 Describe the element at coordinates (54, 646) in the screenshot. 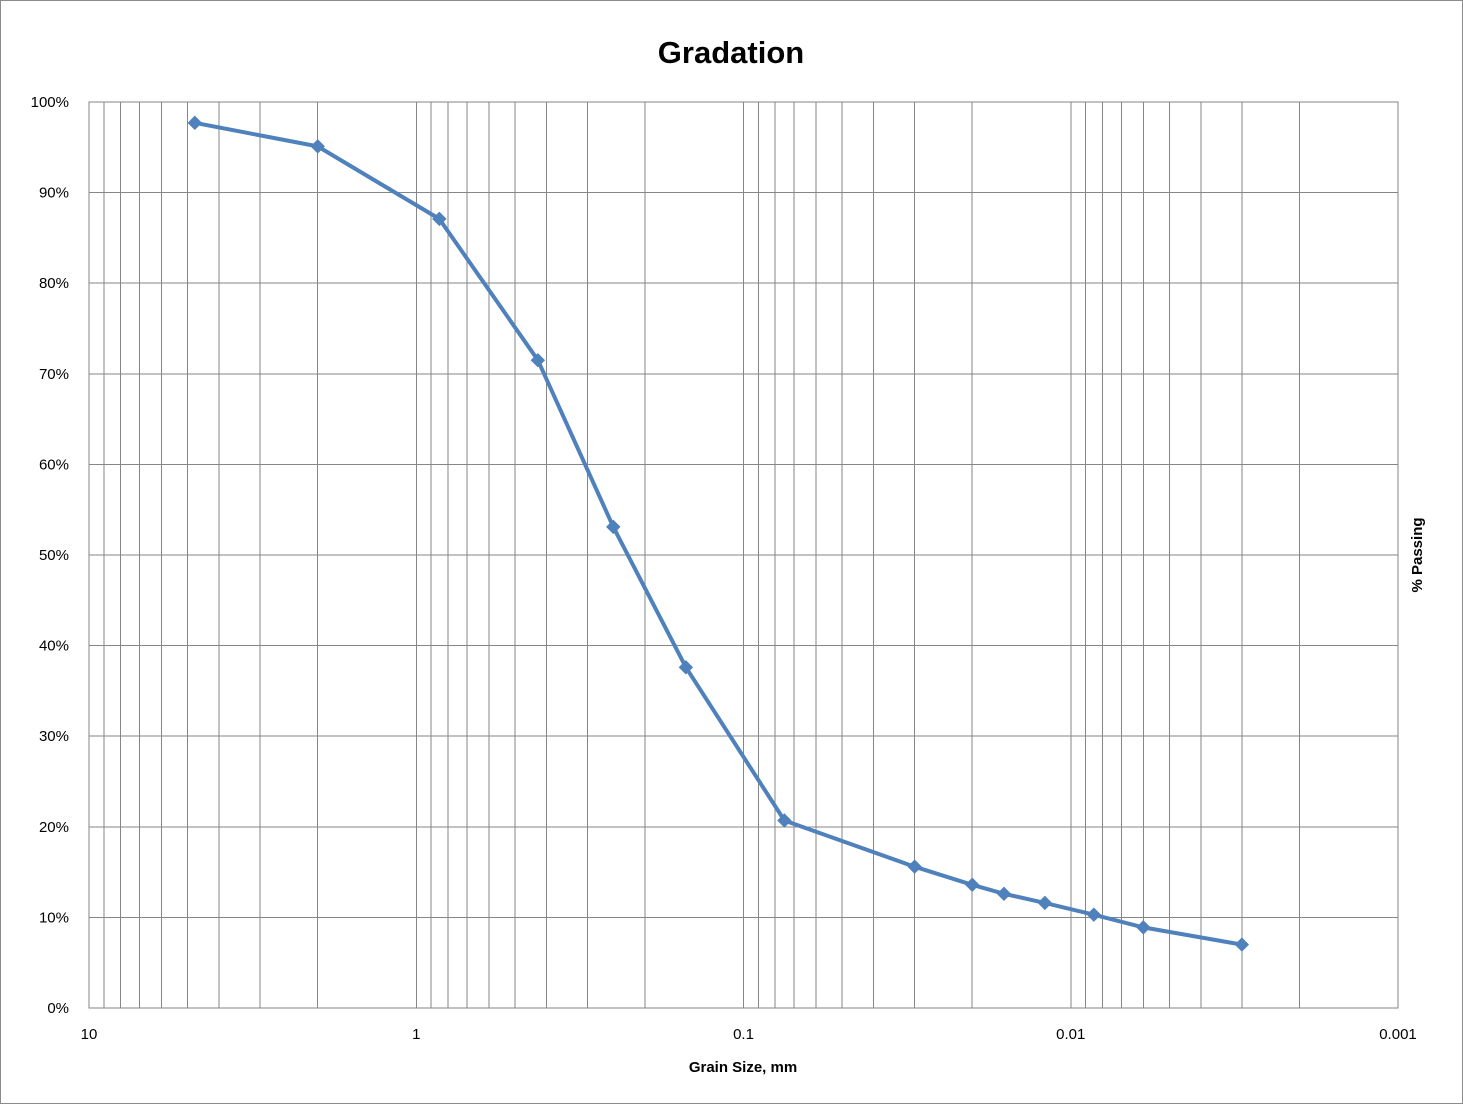

I see `y-tick-label: 40%` at that location.